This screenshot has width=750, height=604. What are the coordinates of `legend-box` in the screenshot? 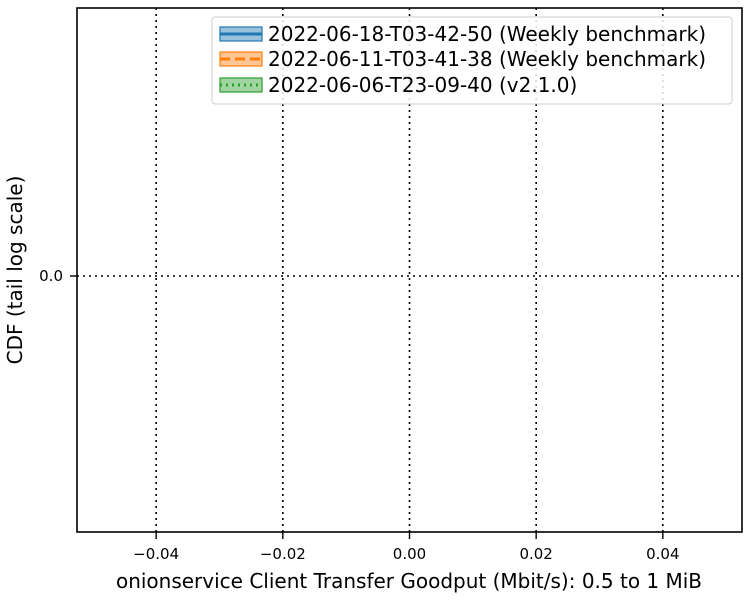 It's located at (472, 60).